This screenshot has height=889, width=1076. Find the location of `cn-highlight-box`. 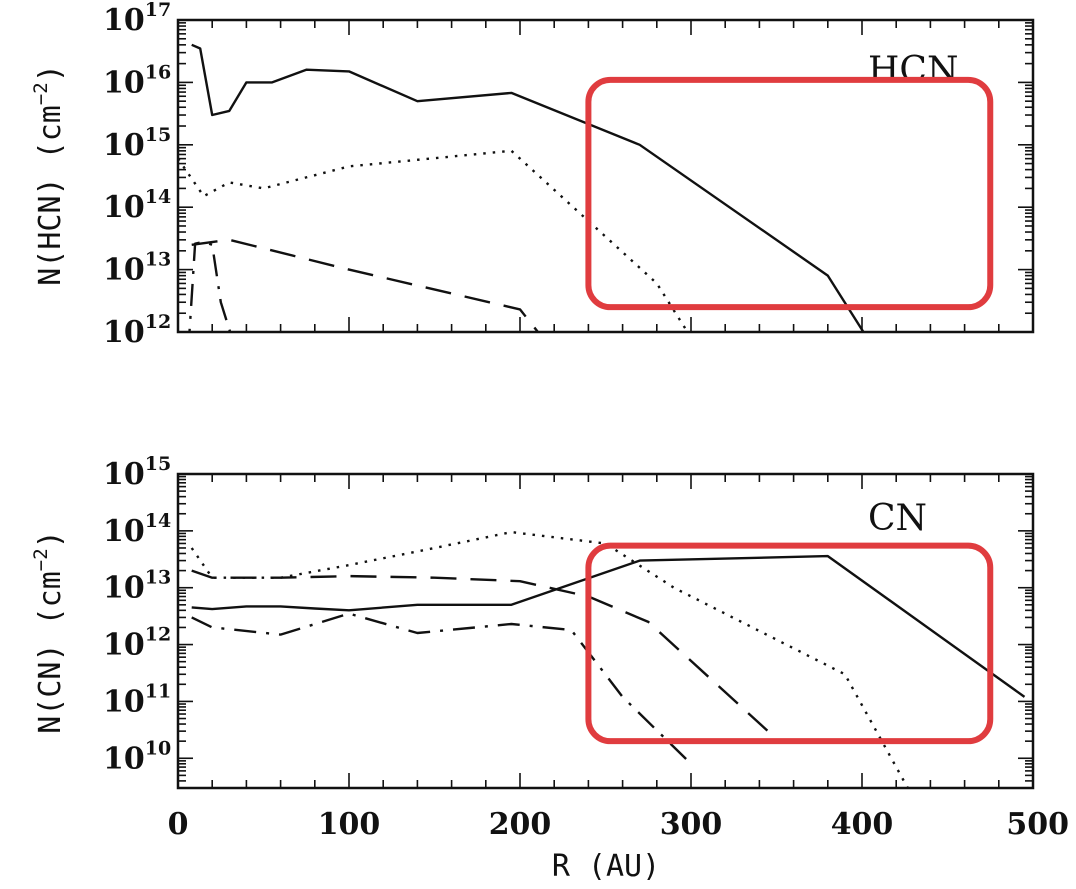

cn-highlight-box is located at coordinates (789, 643).